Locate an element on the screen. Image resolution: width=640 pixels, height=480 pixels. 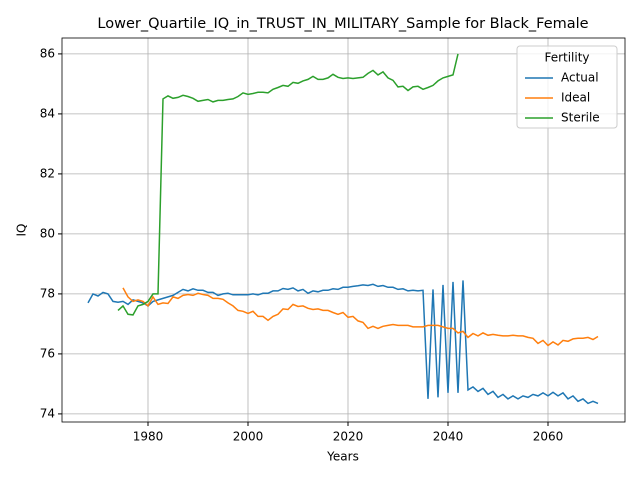
legend-label: Sterile is located at coordinates (580, 118).